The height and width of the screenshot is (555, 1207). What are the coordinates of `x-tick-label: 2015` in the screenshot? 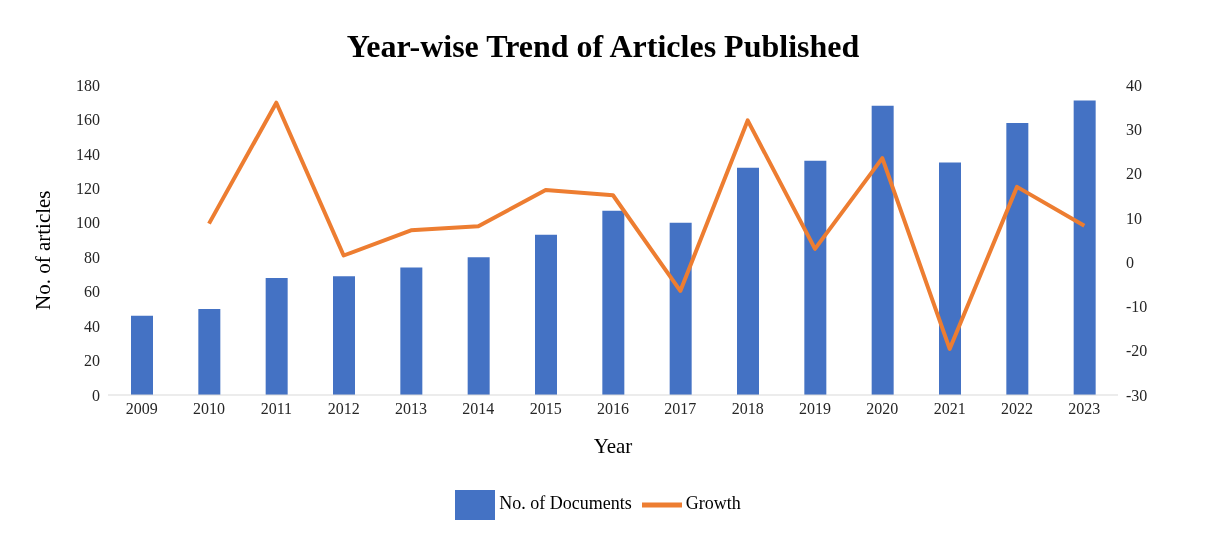 It's located at (545, 409).